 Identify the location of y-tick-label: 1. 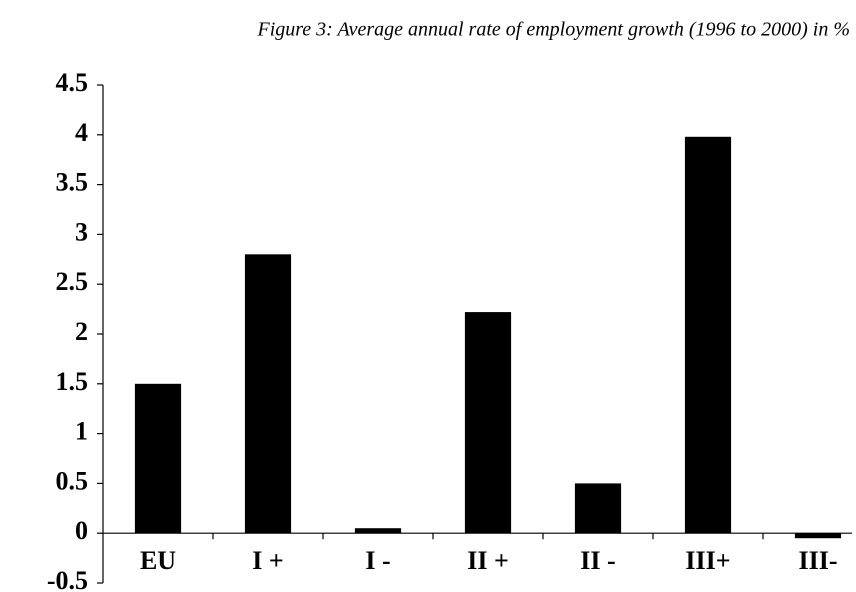
(81, 431).